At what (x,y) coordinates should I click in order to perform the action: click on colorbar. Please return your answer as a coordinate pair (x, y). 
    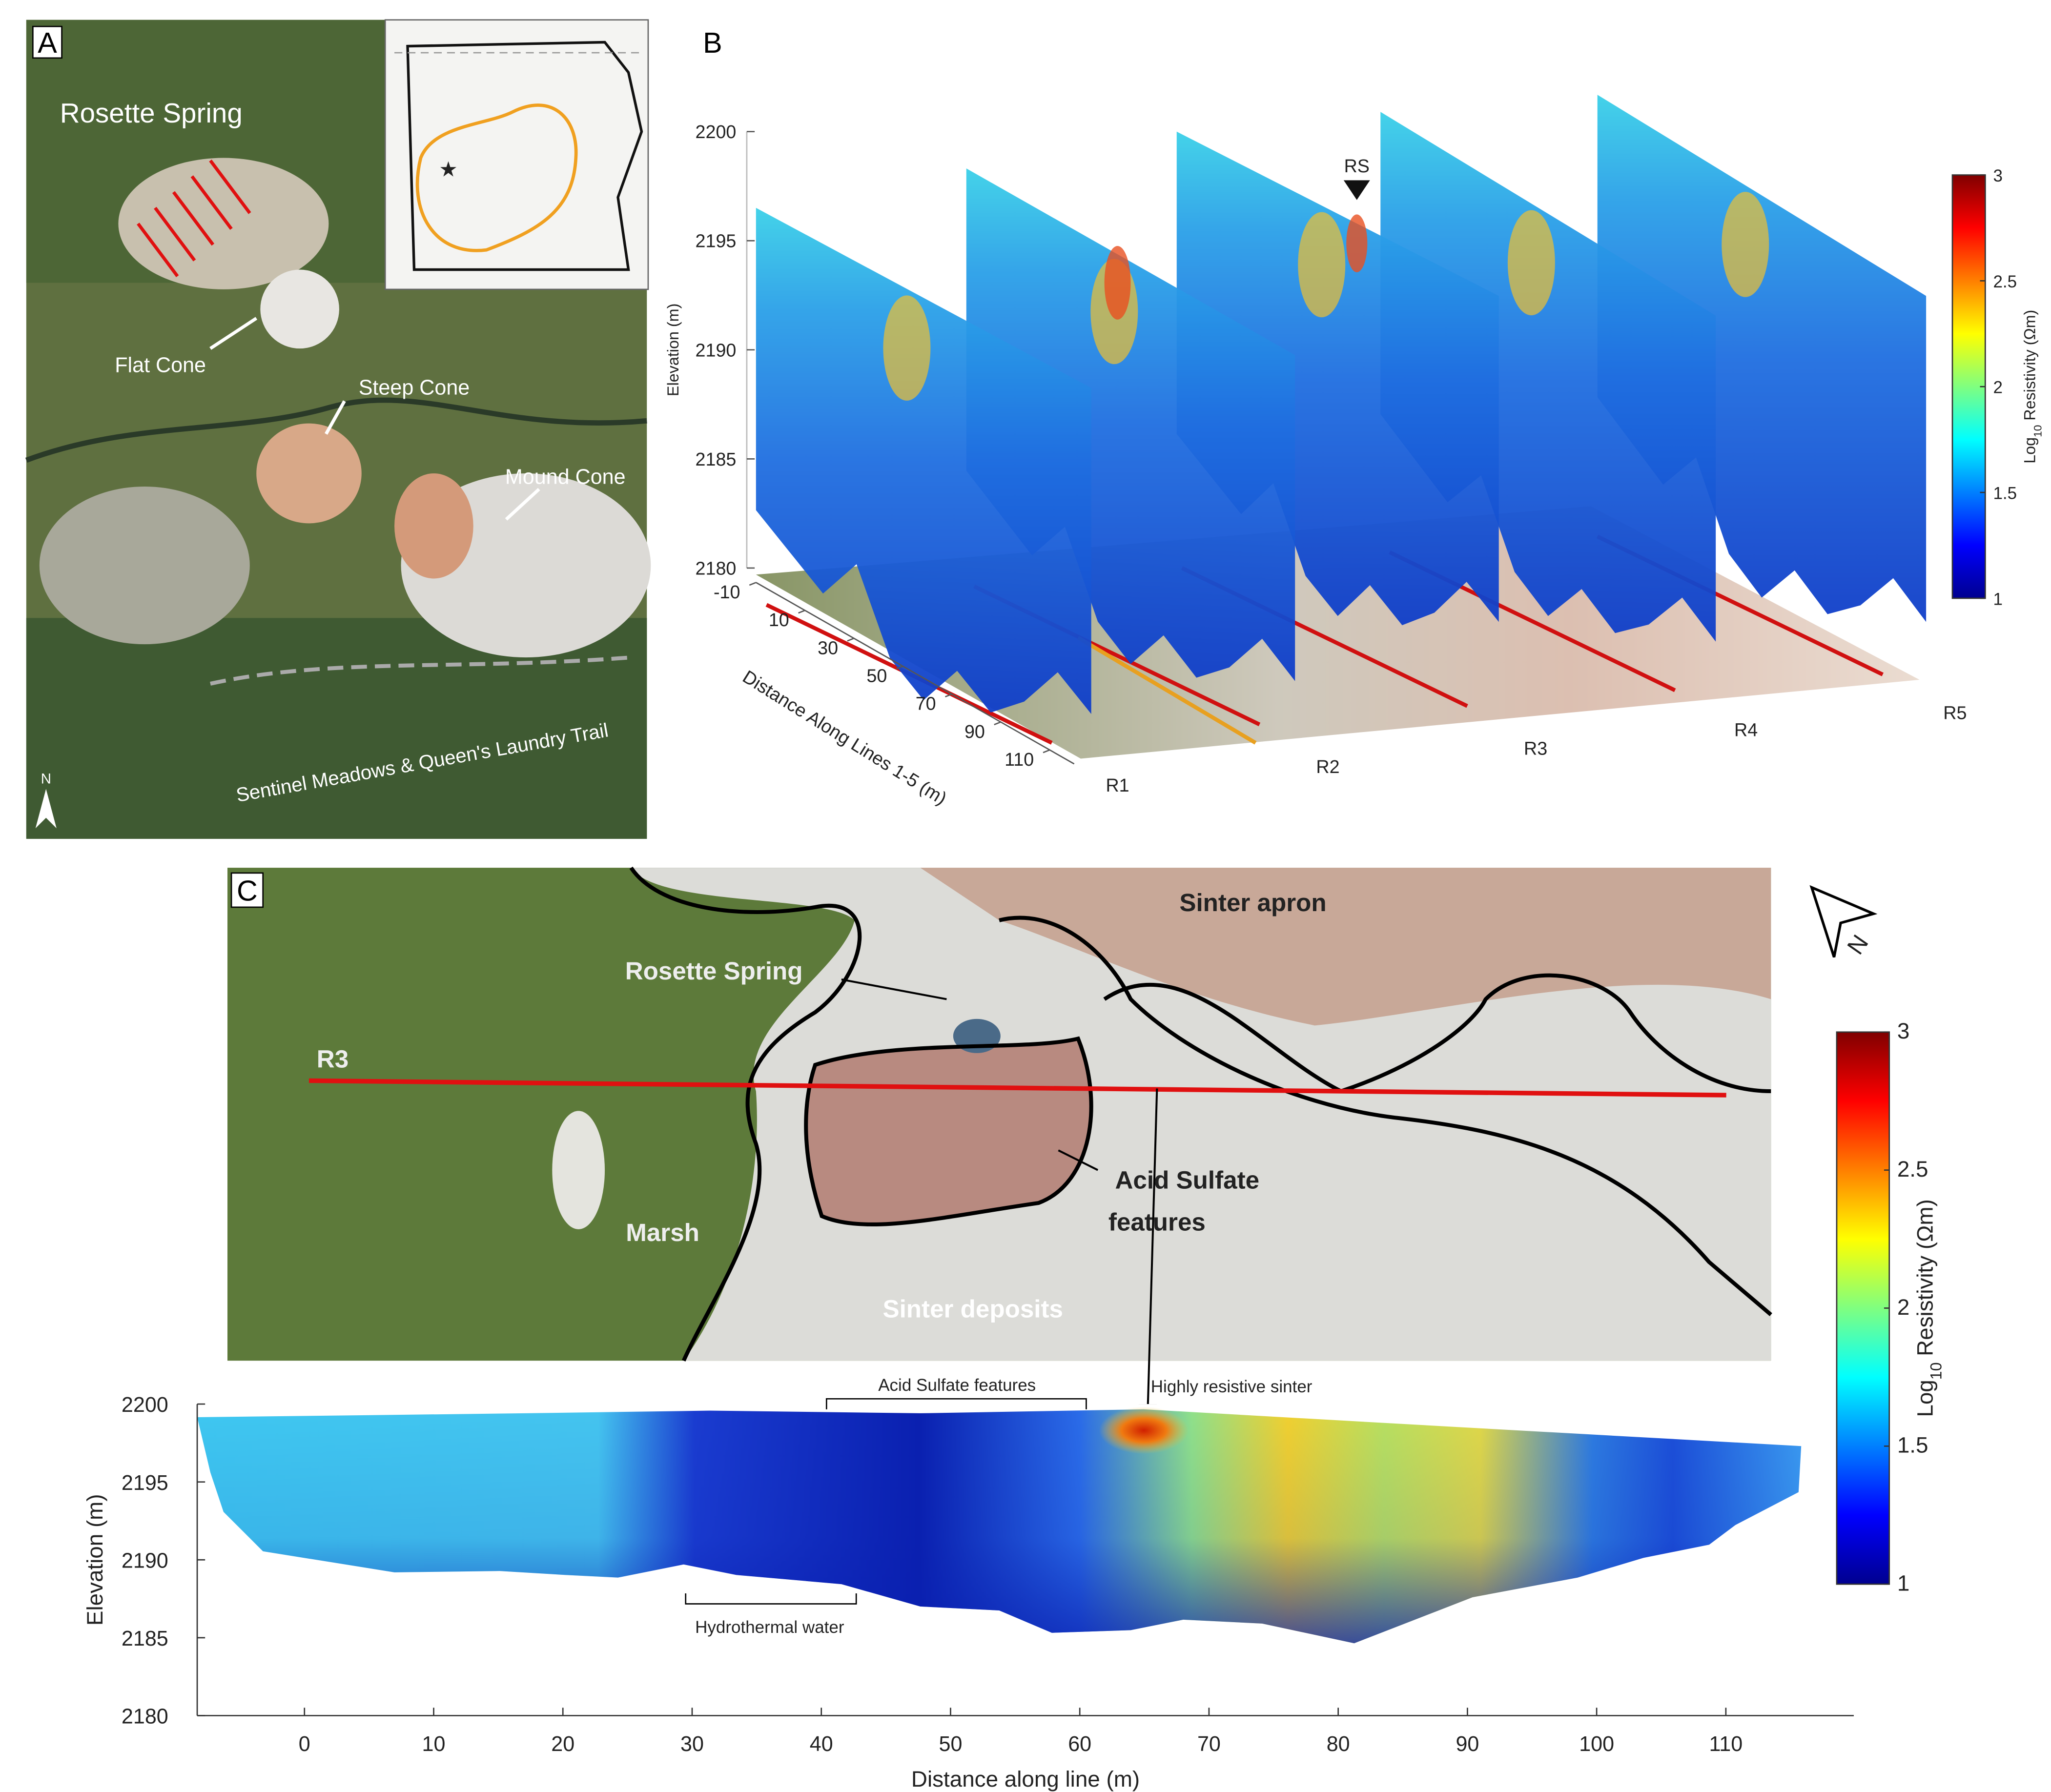
    Looking at the image, I should click on (1863, 1308).